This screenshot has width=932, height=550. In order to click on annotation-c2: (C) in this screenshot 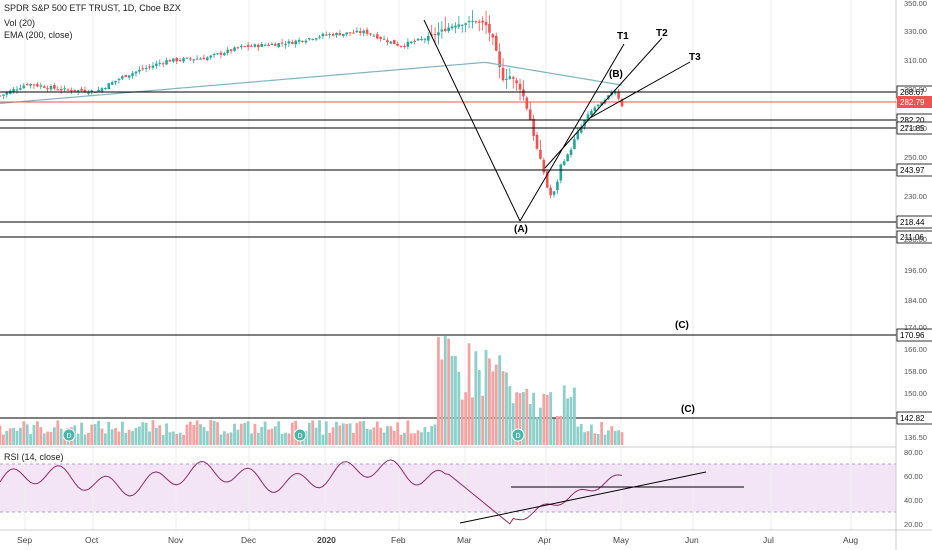, I will do `click(688, 409)`.